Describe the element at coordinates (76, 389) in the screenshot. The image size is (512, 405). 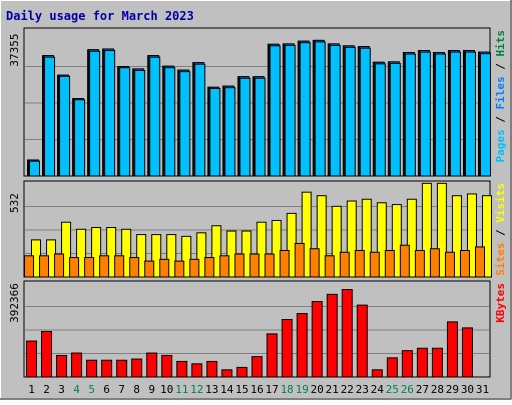
I see `x-tick-label: 4` at that location.